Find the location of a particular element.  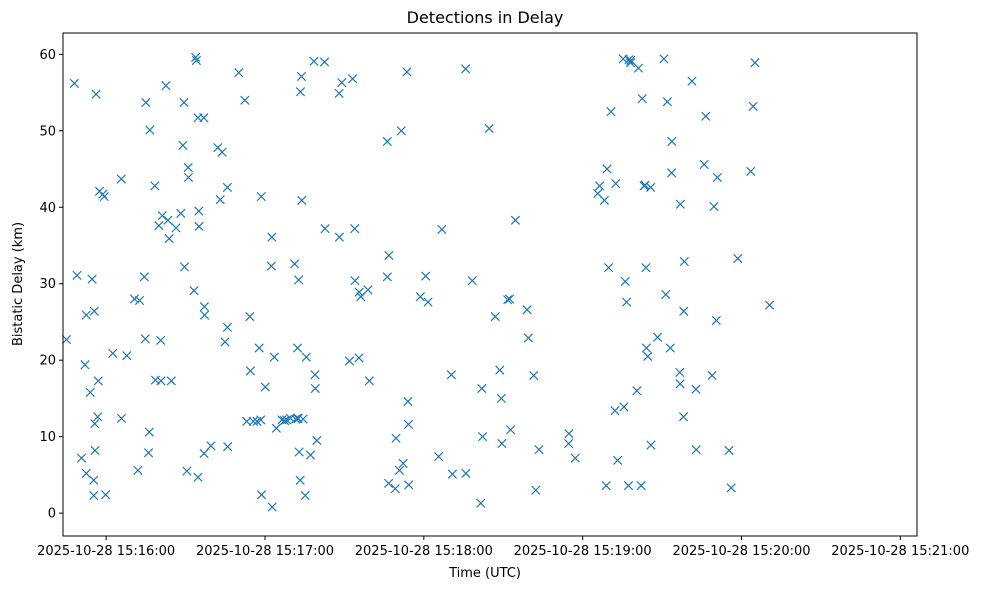

y-tick-label: 0 is located at coordinates (52, 514).